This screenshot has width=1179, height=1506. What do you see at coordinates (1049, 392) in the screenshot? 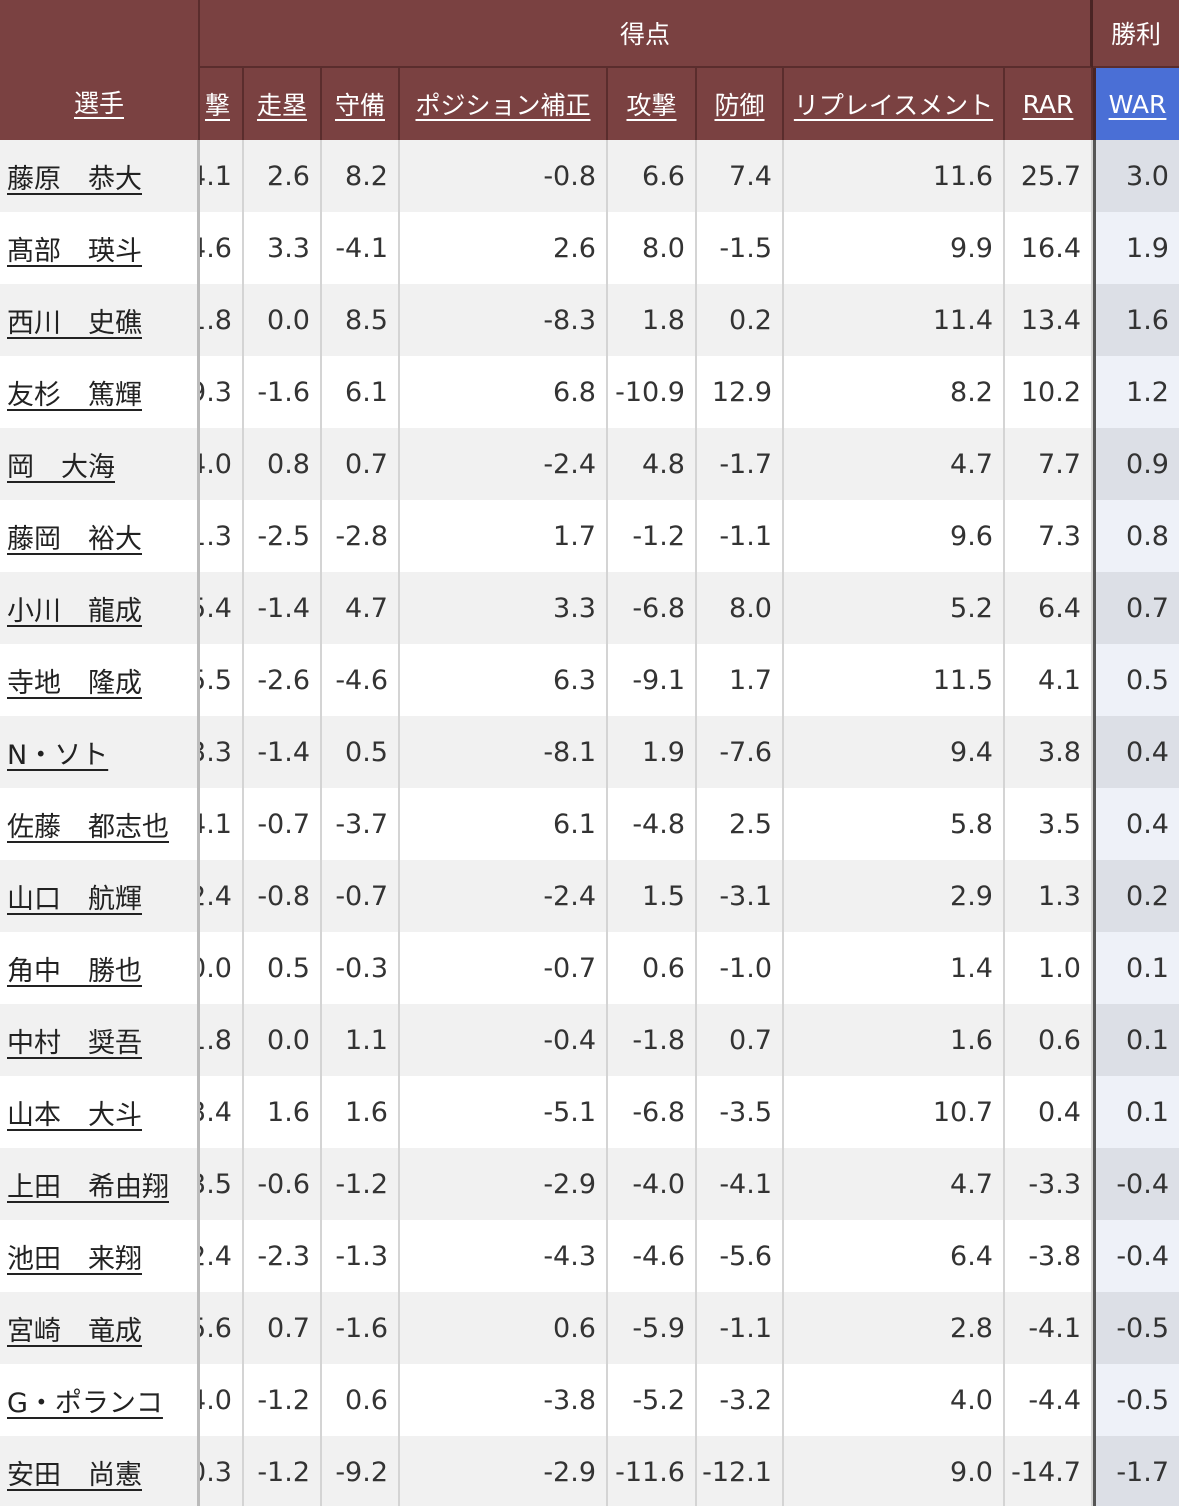
I see `stat-cell: 10.2` at bounding box center [1049, 392].